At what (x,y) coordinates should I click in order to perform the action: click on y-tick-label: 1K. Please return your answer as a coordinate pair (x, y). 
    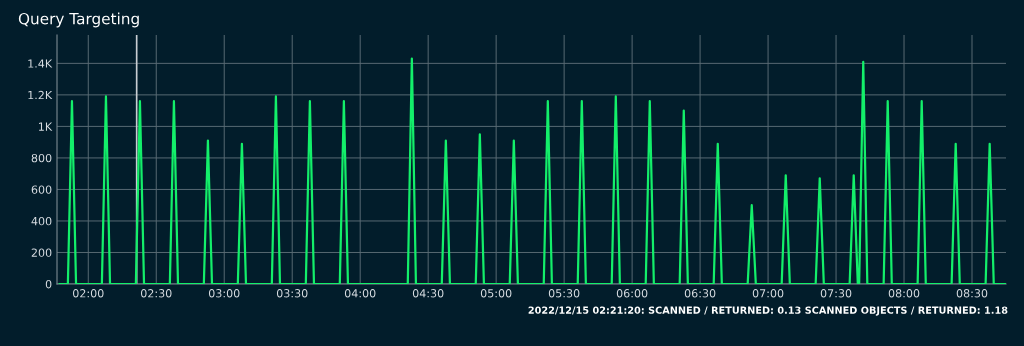
    Looking at the image, I should click on (46, 126).